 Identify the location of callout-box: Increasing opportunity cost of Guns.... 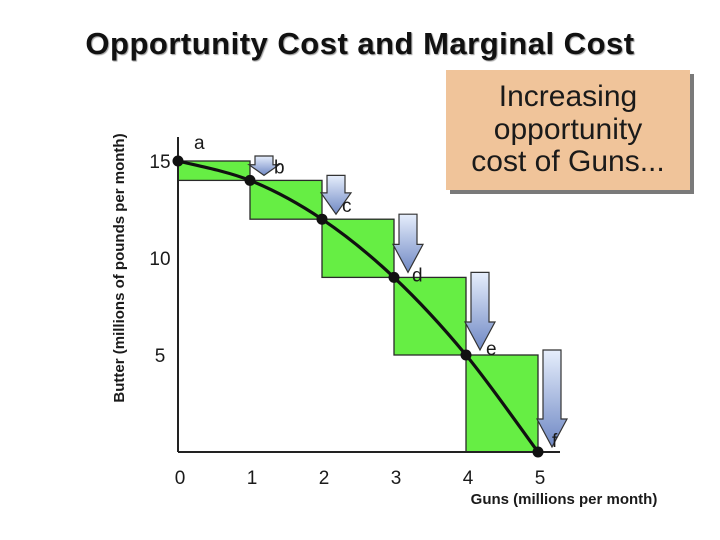
(568, 130).